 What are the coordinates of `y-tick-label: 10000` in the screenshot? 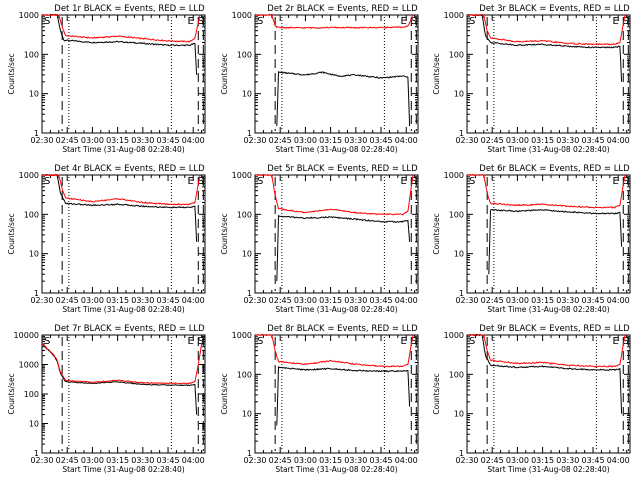 It's located at (26, 335).